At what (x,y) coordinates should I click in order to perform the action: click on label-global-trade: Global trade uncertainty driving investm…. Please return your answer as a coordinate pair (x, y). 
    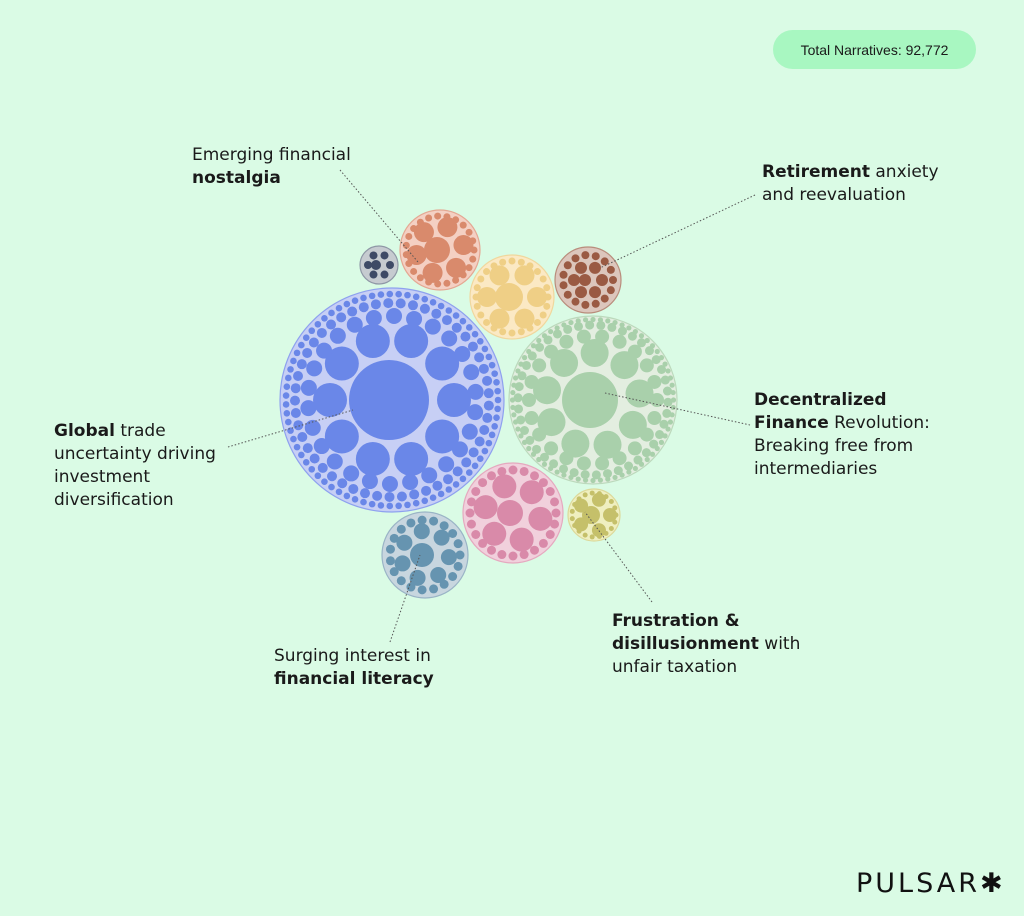
    Looking at the image, I should click on (146, 466).